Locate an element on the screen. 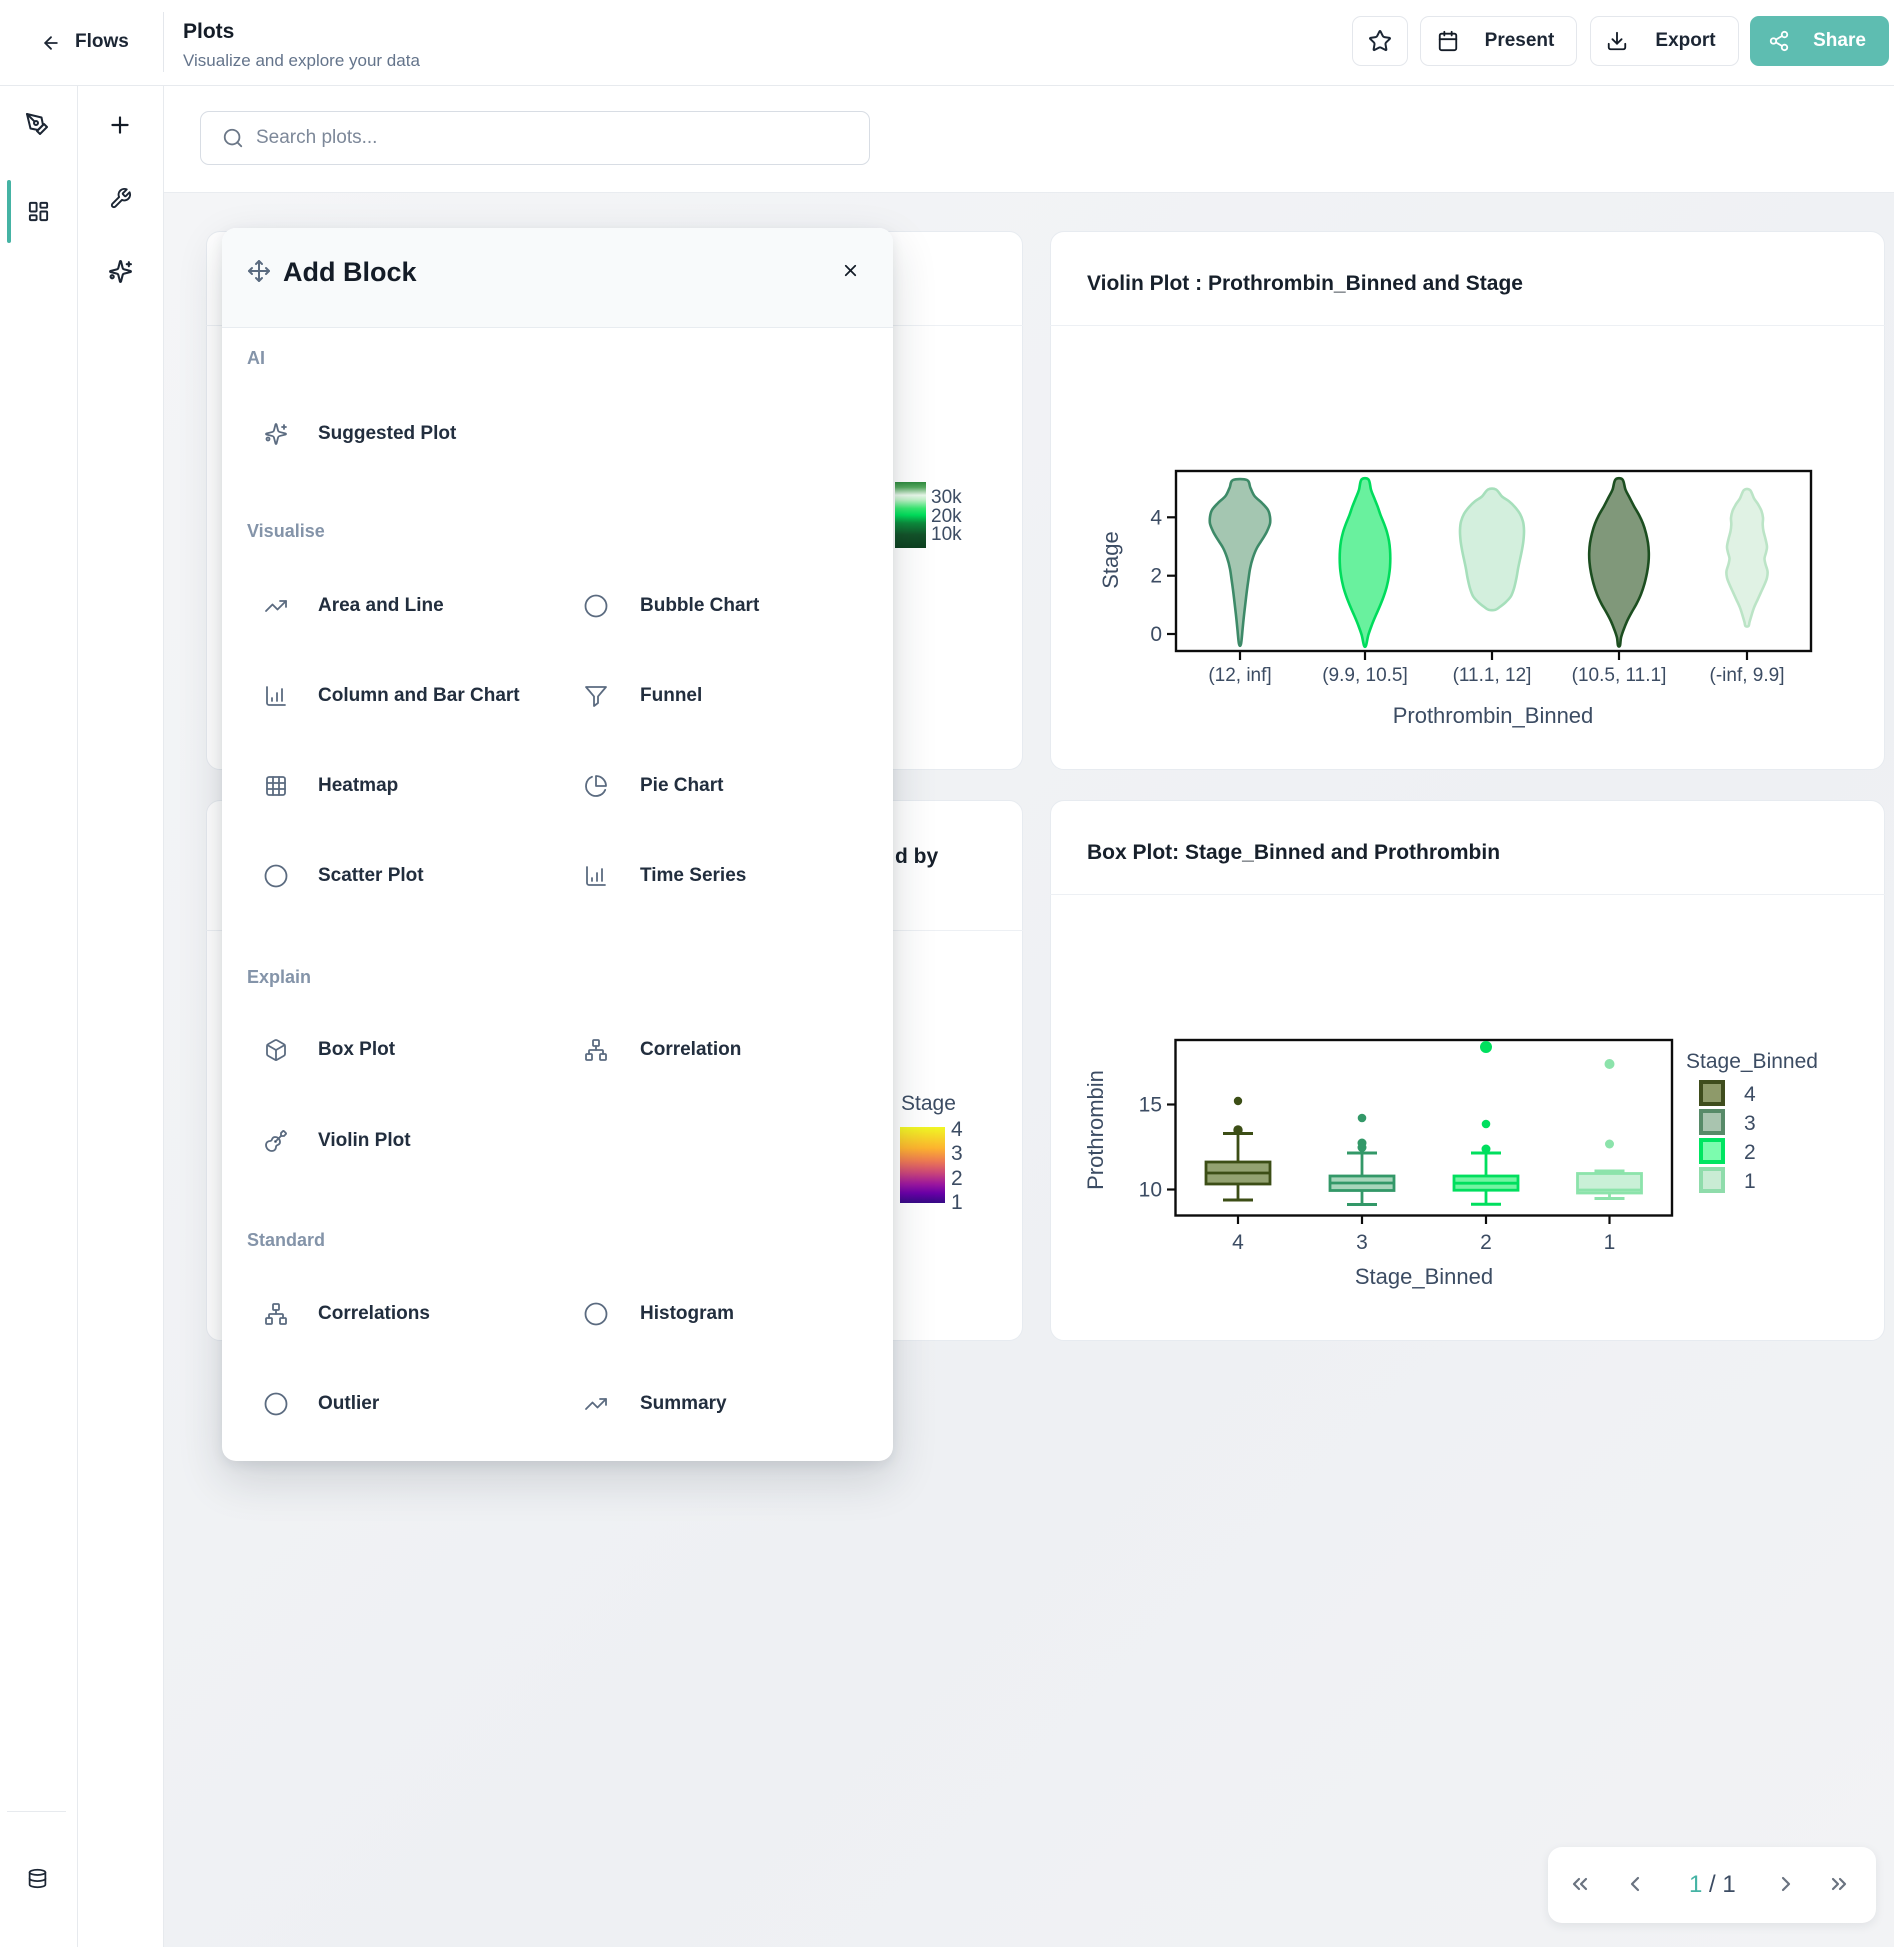 The height and width of the screenshot is (1947, 1894). svg-text: Stage is located at coordinates (1110, 560).